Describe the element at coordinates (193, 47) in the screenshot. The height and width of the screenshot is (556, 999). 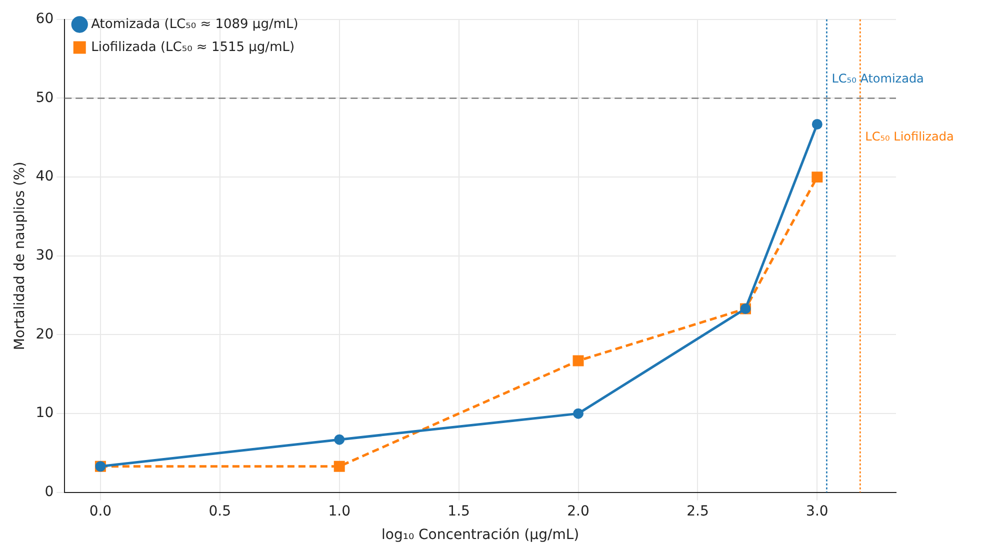
I see `legend-label: Liofilizada (LC₅₀ ≈ 1515 µg/mL)` at that location.